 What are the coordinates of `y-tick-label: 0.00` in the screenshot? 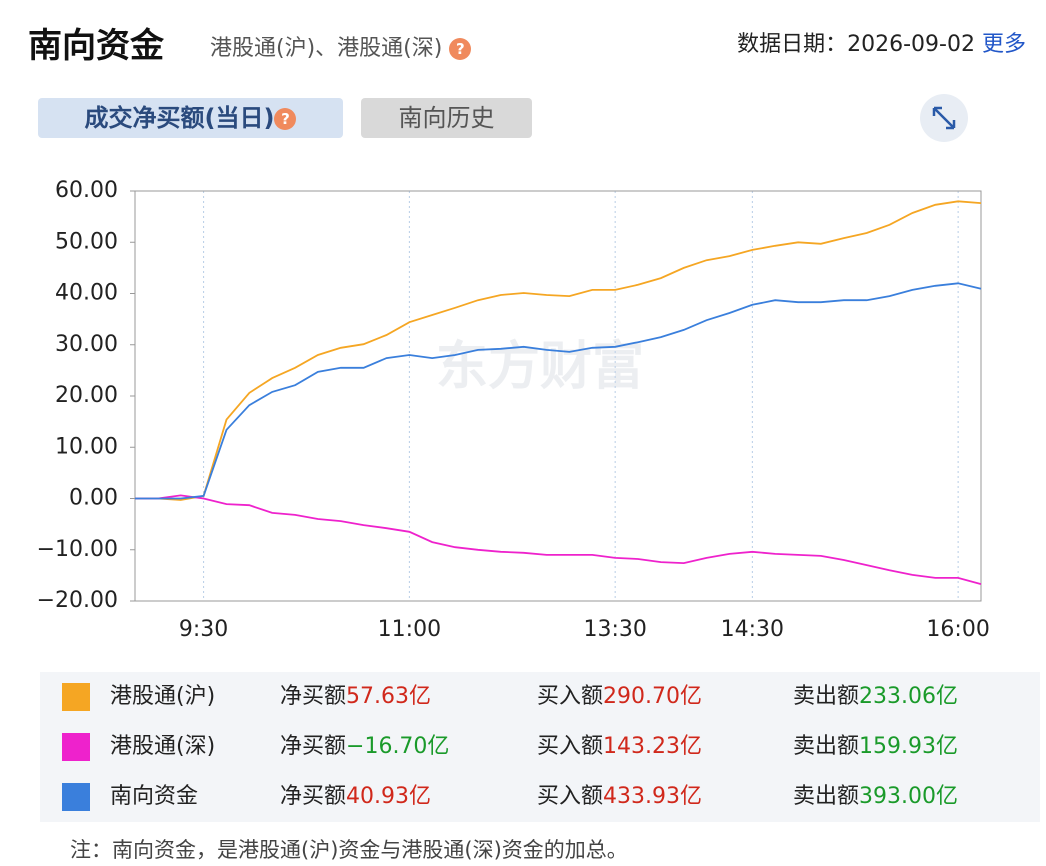 It's located at (93, 498).